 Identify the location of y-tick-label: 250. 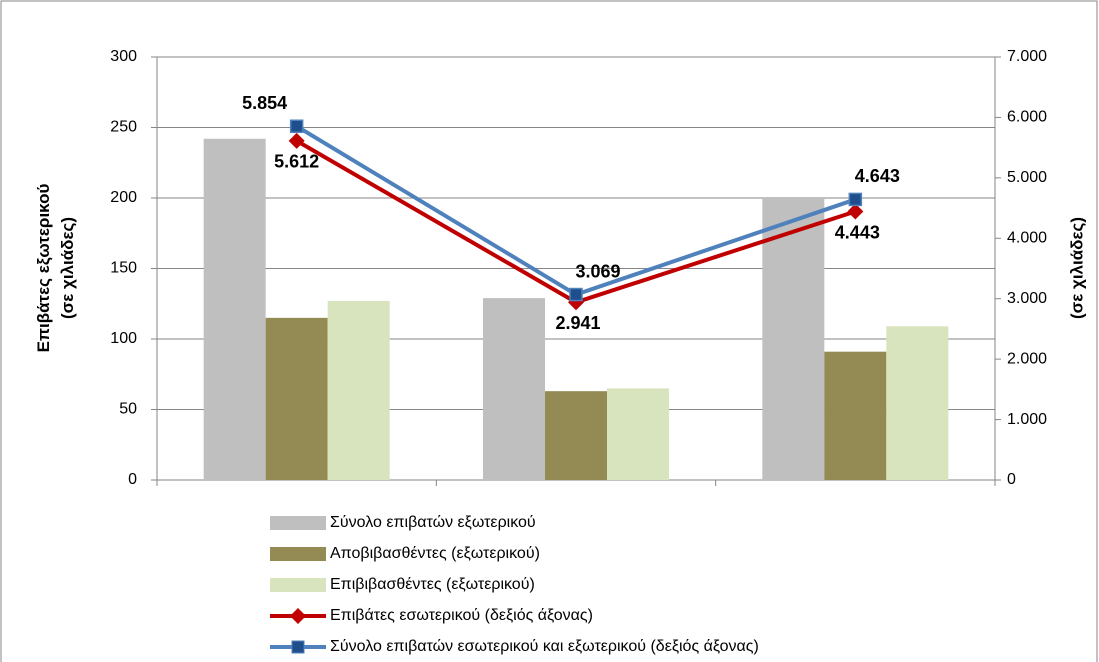
(123, 127).